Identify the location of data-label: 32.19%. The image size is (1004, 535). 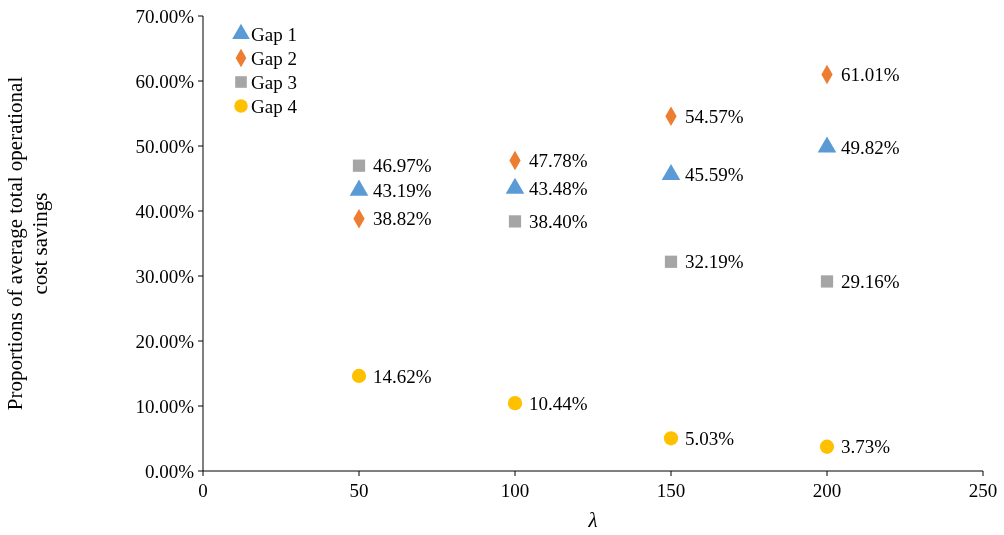
(714, 262).